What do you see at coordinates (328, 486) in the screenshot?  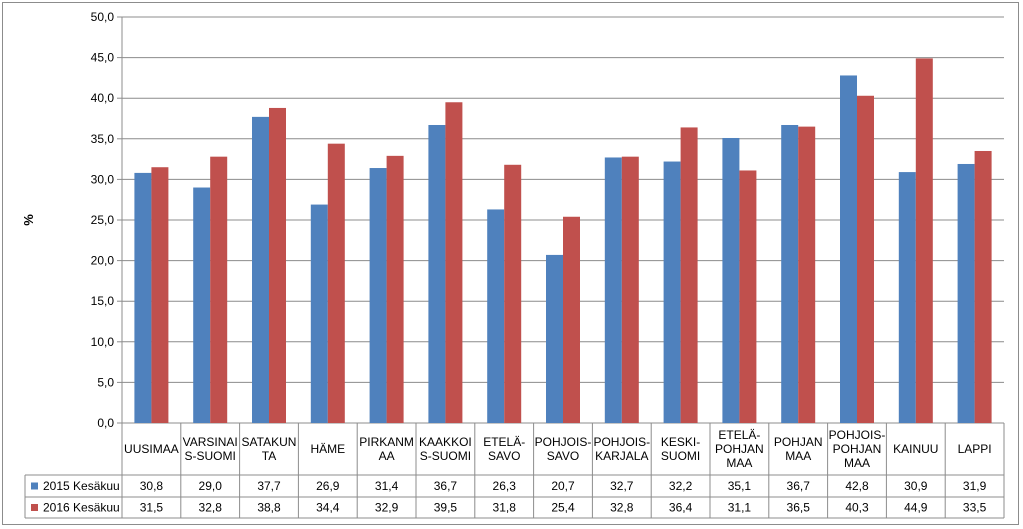 I see `data-table-value: 26,9` at bounding box center [328, 486].